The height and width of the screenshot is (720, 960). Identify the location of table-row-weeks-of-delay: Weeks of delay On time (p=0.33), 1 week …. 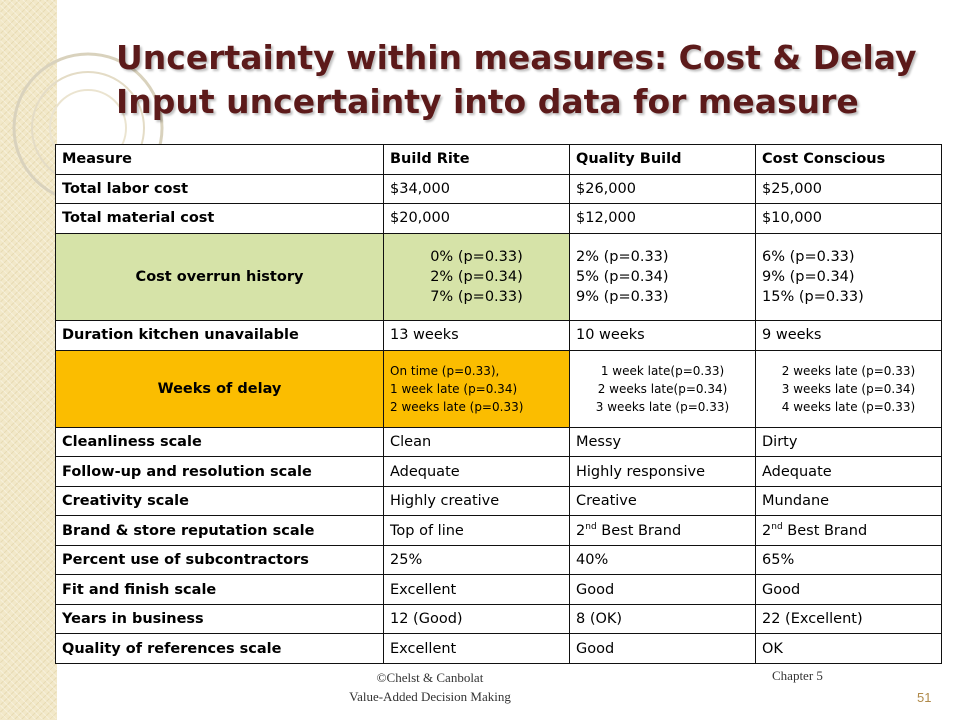
(498, 388).